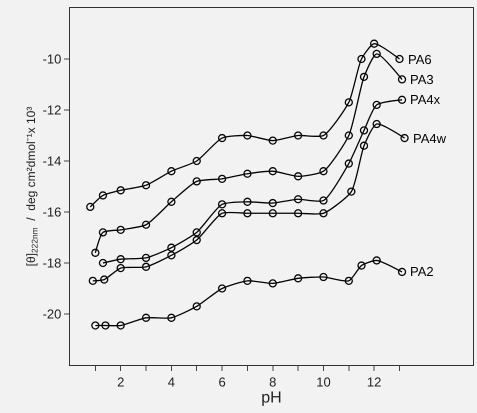 The image size is (477, 413). I want to click on x-axis-title: pH, so click(271, 398).